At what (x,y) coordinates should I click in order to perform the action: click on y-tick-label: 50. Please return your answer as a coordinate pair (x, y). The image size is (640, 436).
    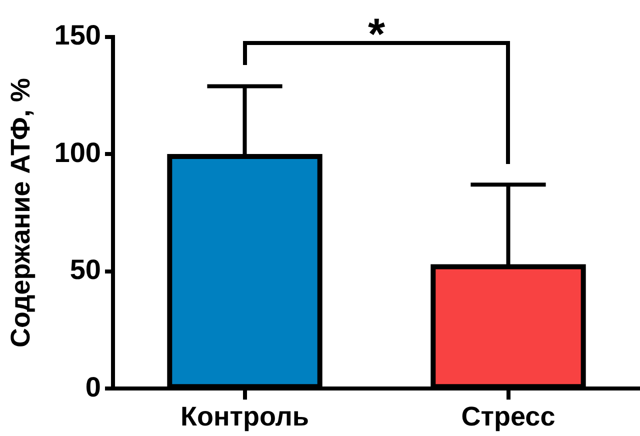
    Looking at the image, I should click on (85, 270).